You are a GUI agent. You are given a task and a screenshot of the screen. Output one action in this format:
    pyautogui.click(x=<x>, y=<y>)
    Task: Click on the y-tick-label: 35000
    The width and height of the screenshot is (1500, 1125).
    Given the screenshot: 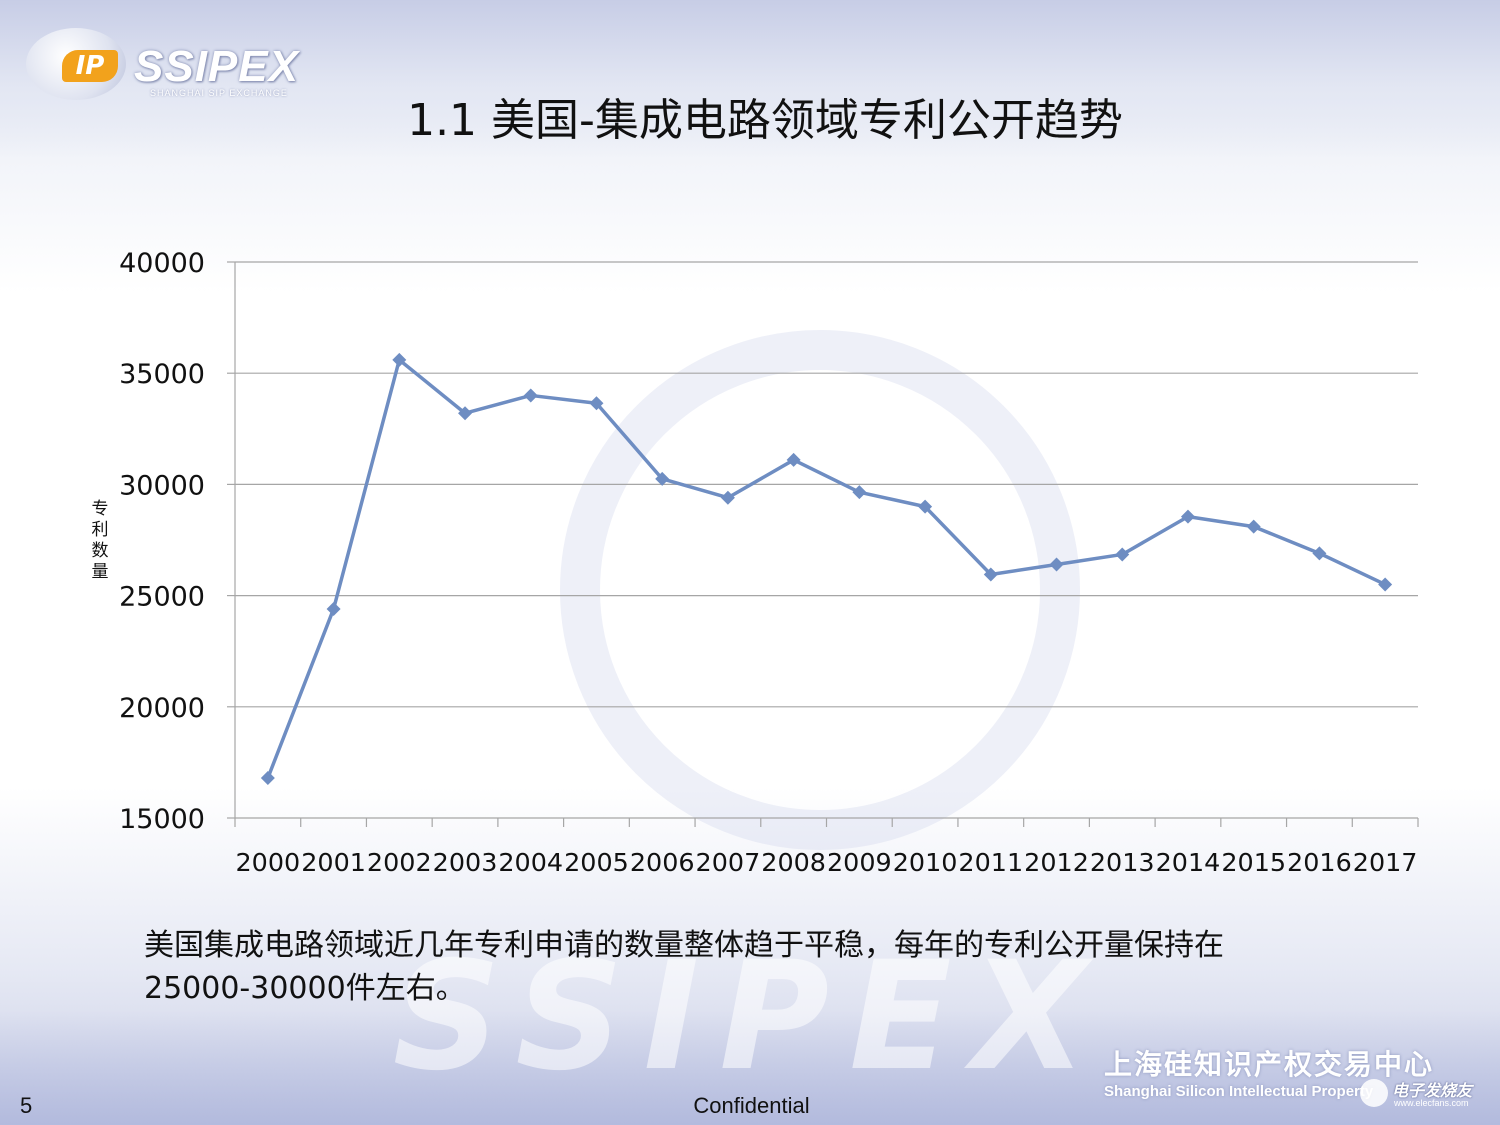 What is the action you would take?
    pyautogui.click(x=162, y=374)
    